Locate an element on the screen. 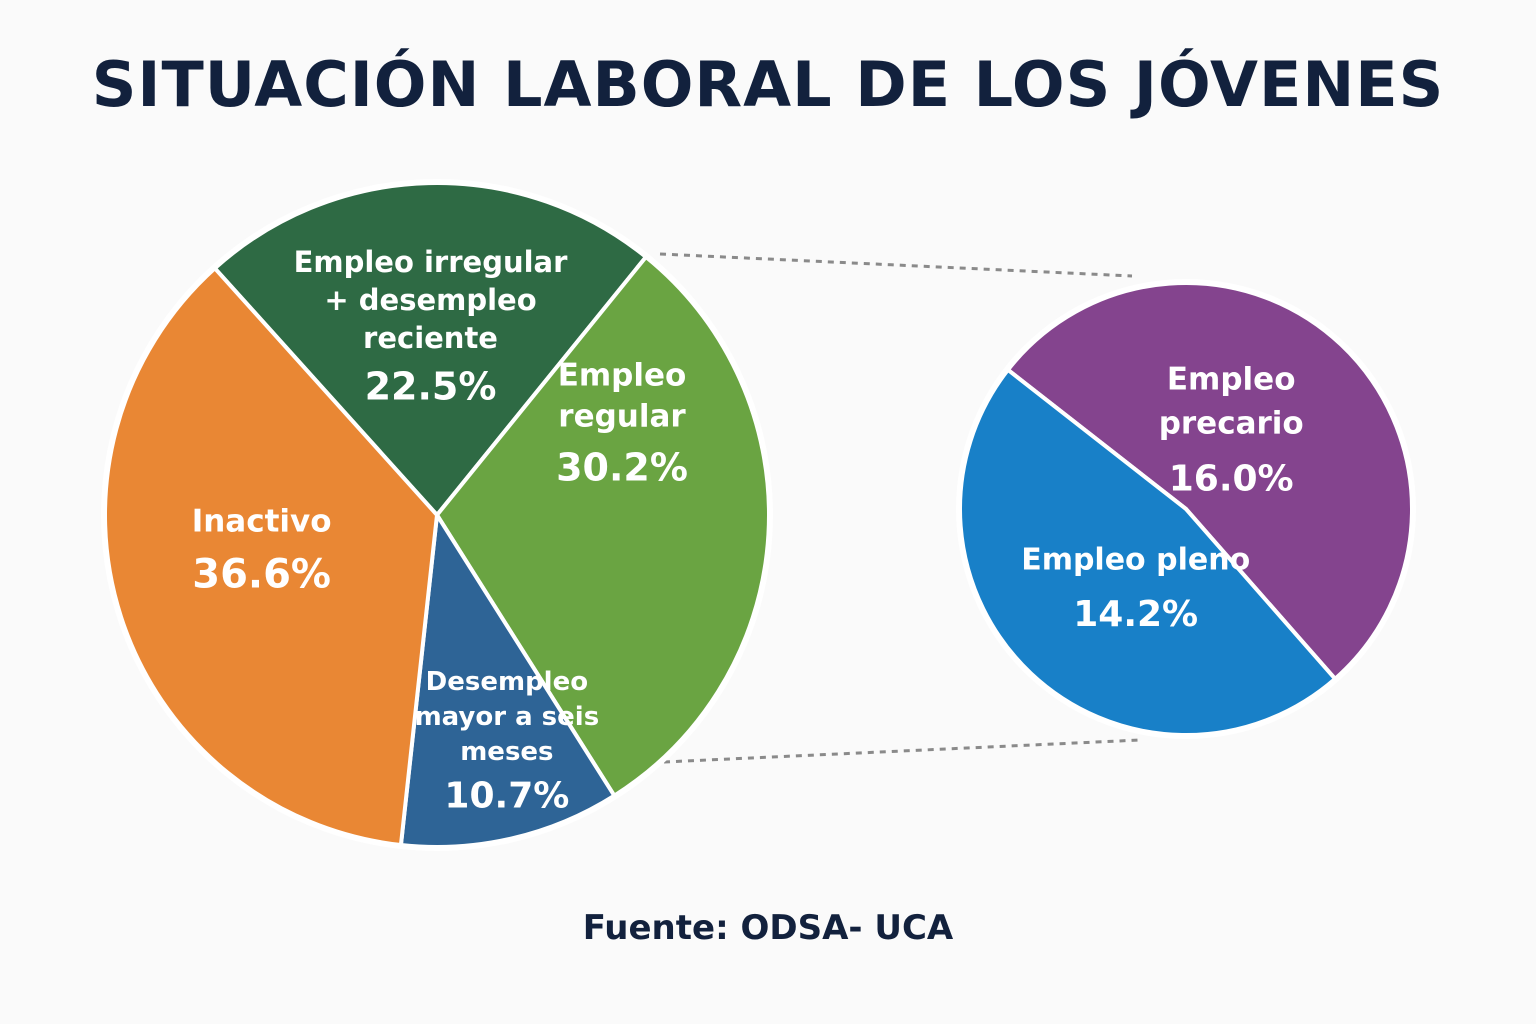  slice-value-label: 16.0% is located at coordinates (1231, 478).